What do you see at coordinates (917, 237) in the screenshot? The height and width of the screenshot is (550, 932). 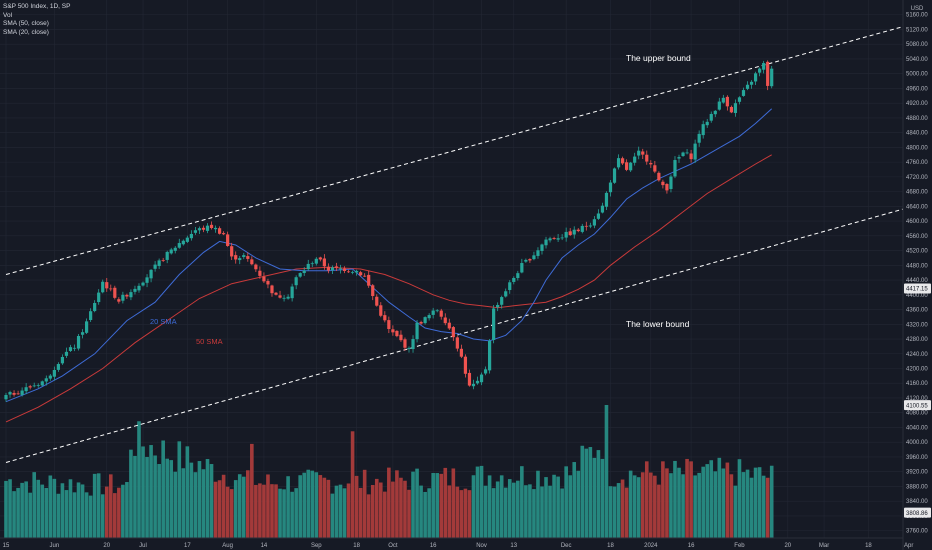 I see `y-tick-label: 4560.00` at bounding box center [917, 237].